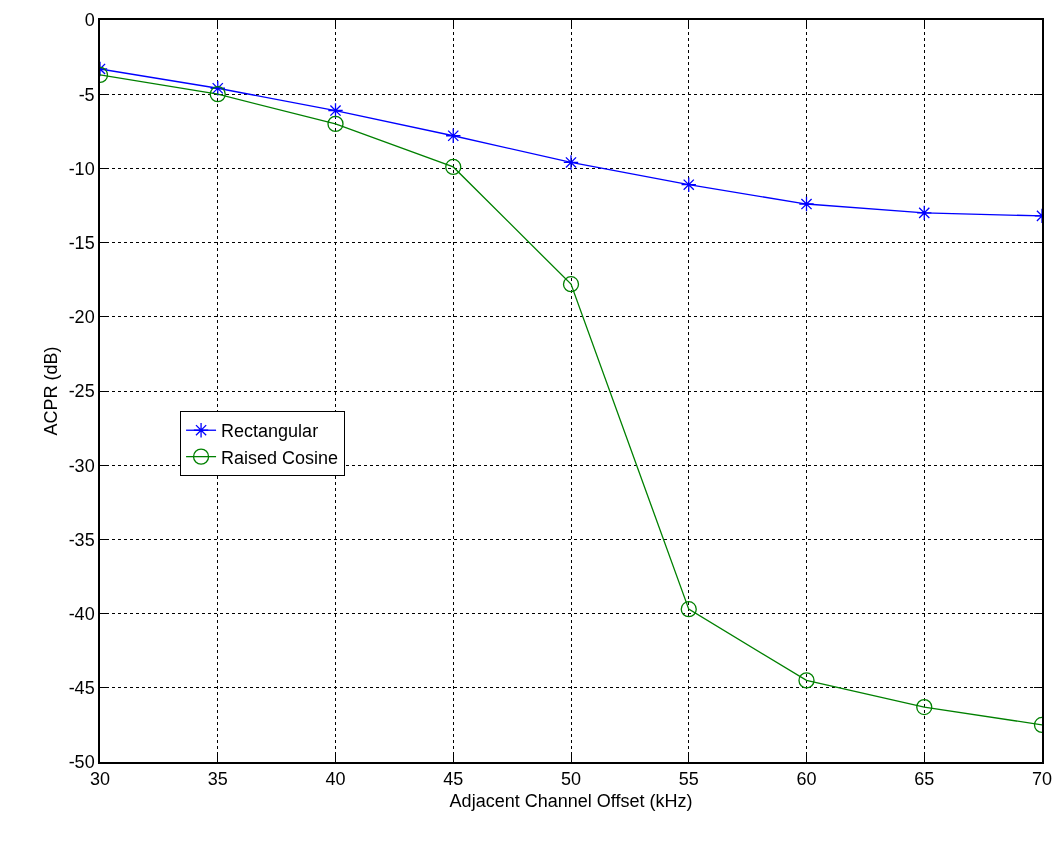 The width and height of the screenshot is (1058, 841). I want to click on x-tick-label: 40, so click(335, 779).